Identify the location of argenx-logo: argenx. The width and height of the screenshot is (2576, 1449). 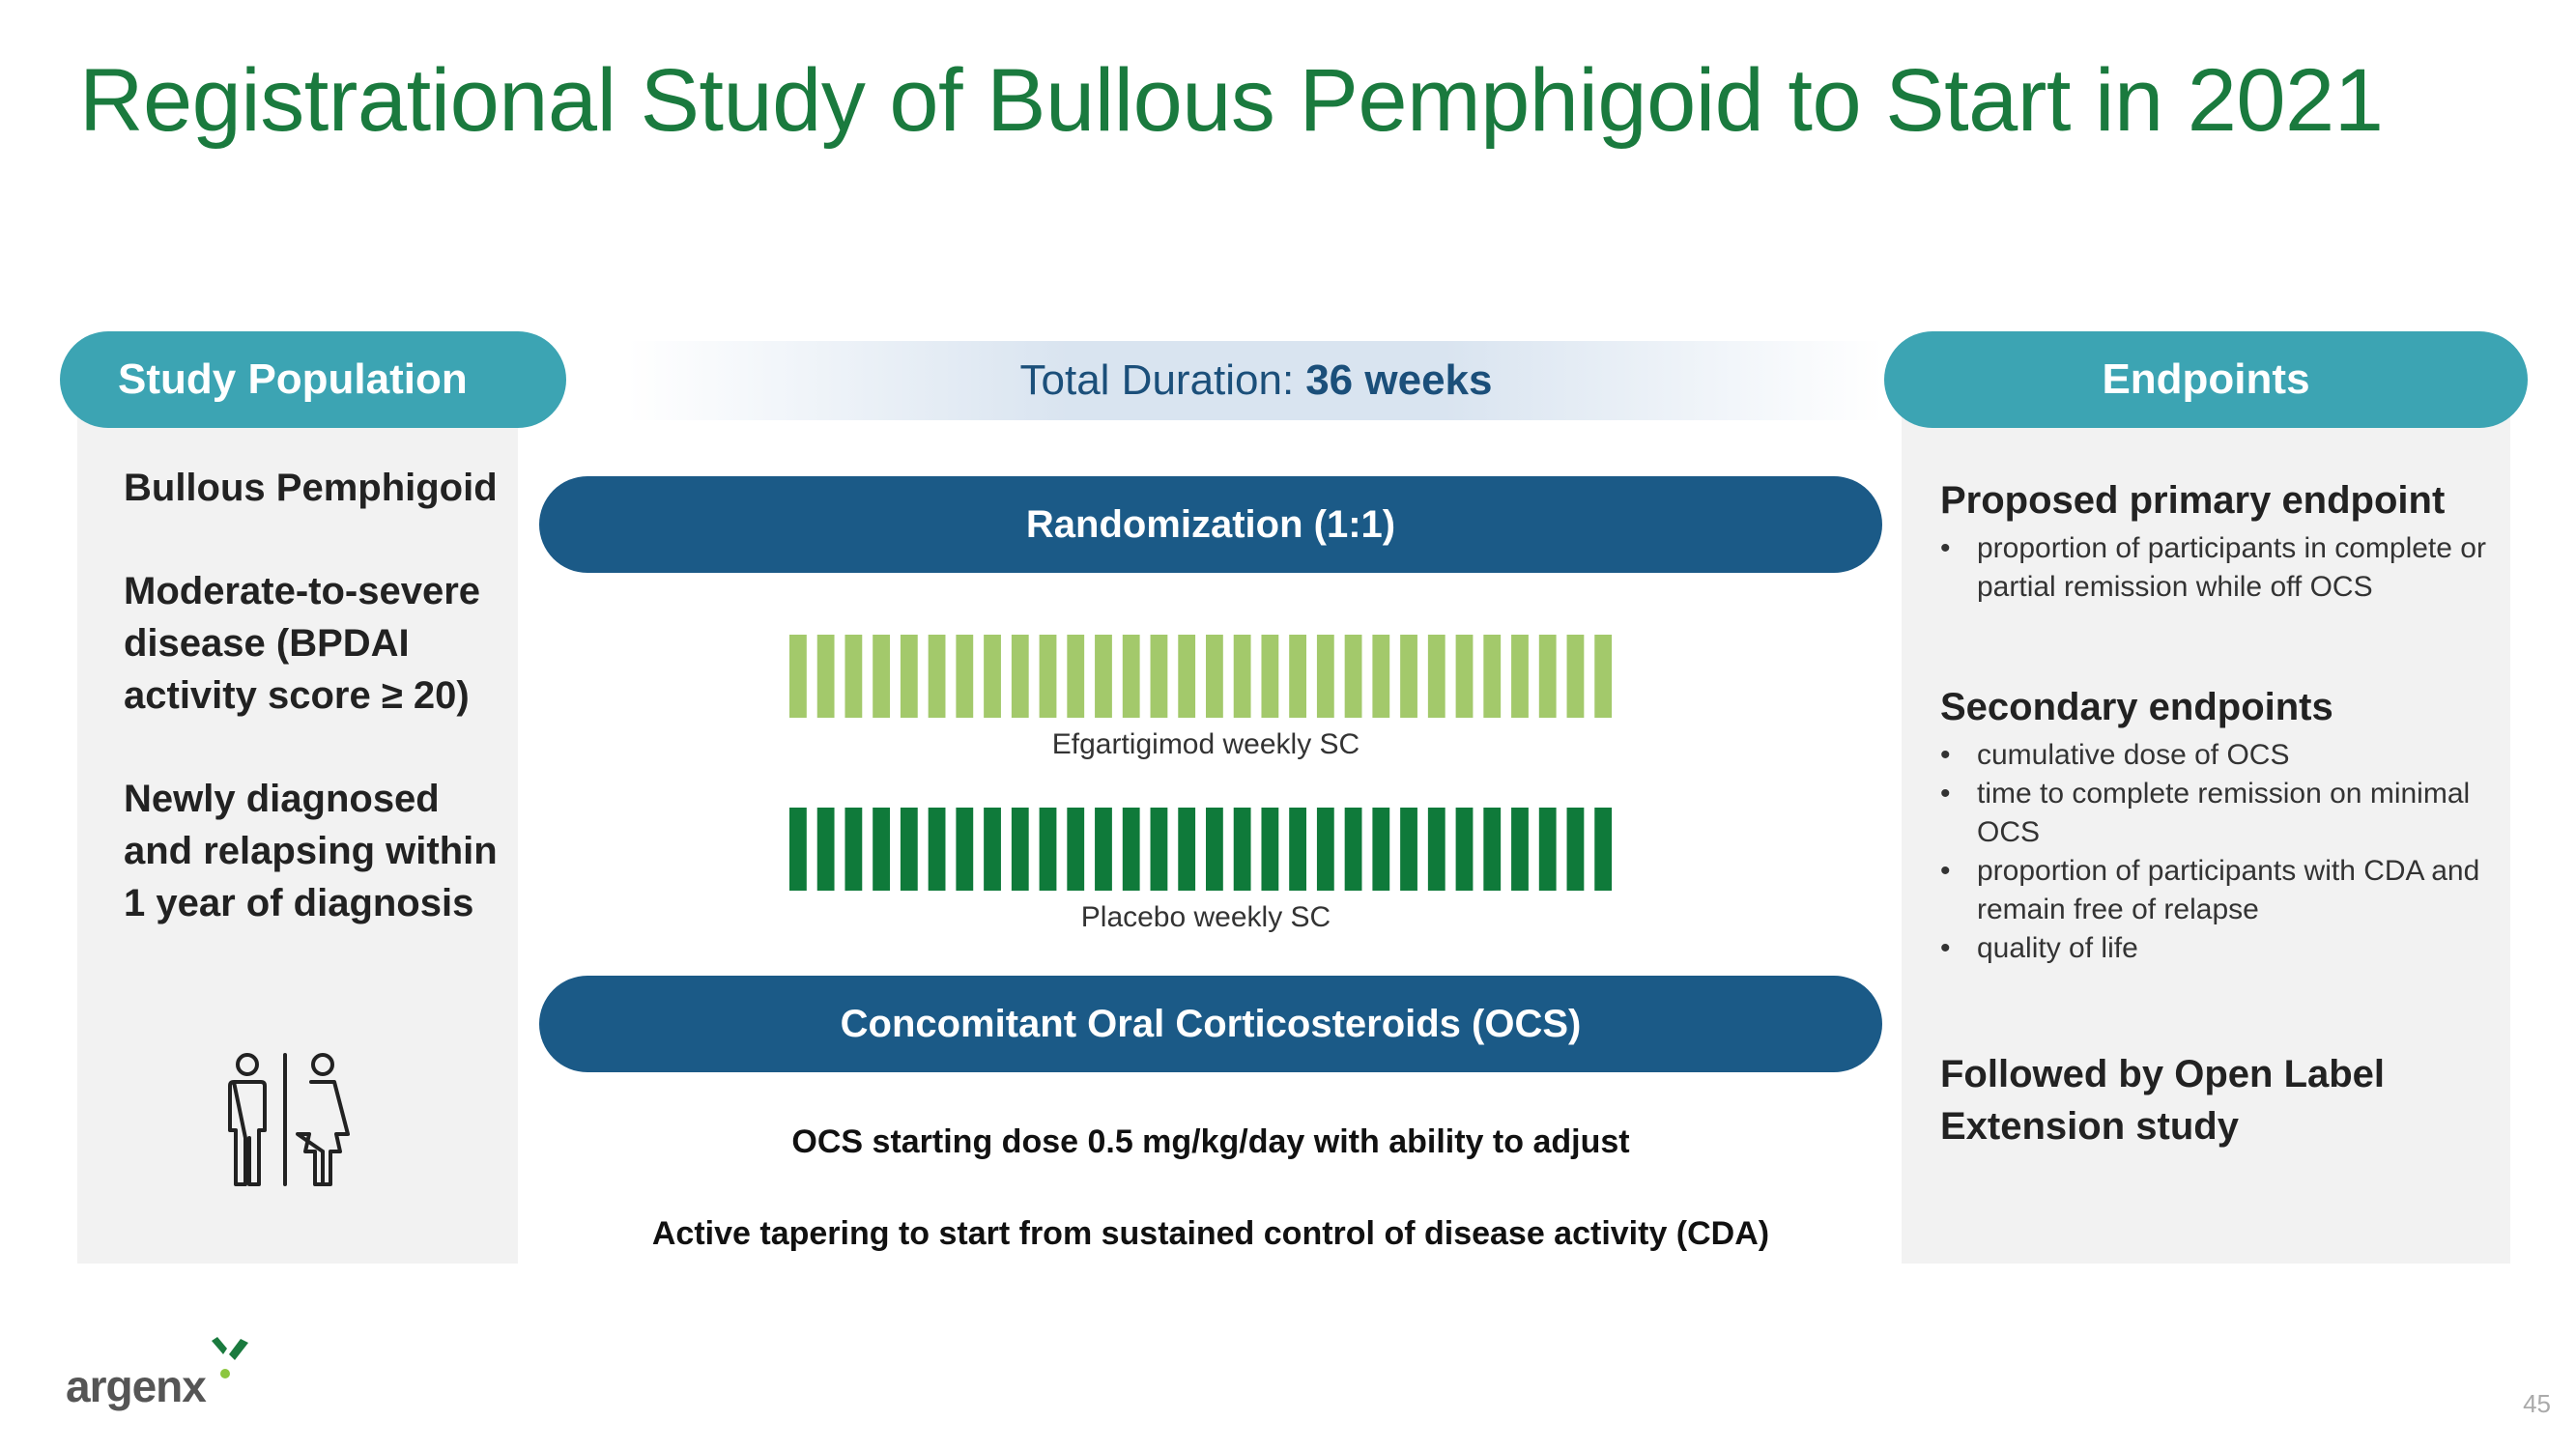
(159, 1374).